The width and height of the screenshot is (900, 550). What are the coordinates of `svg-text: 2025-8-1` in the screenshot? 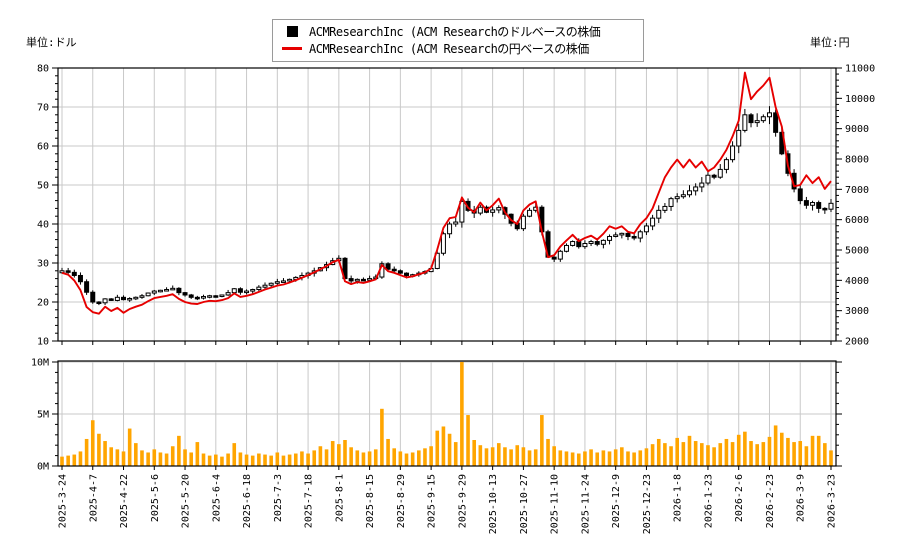 It's located at (339, 498).